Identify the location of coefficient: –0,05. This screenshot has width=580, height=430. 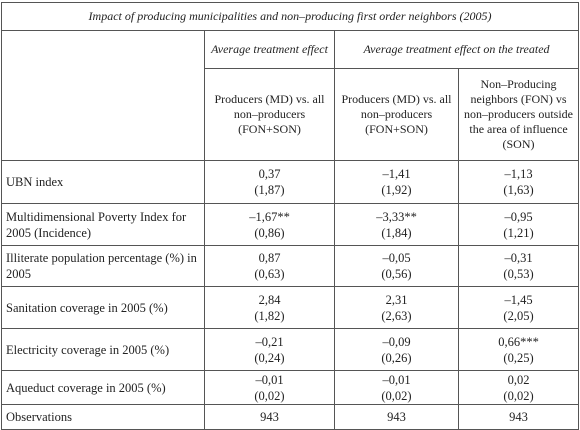
(396, 258).